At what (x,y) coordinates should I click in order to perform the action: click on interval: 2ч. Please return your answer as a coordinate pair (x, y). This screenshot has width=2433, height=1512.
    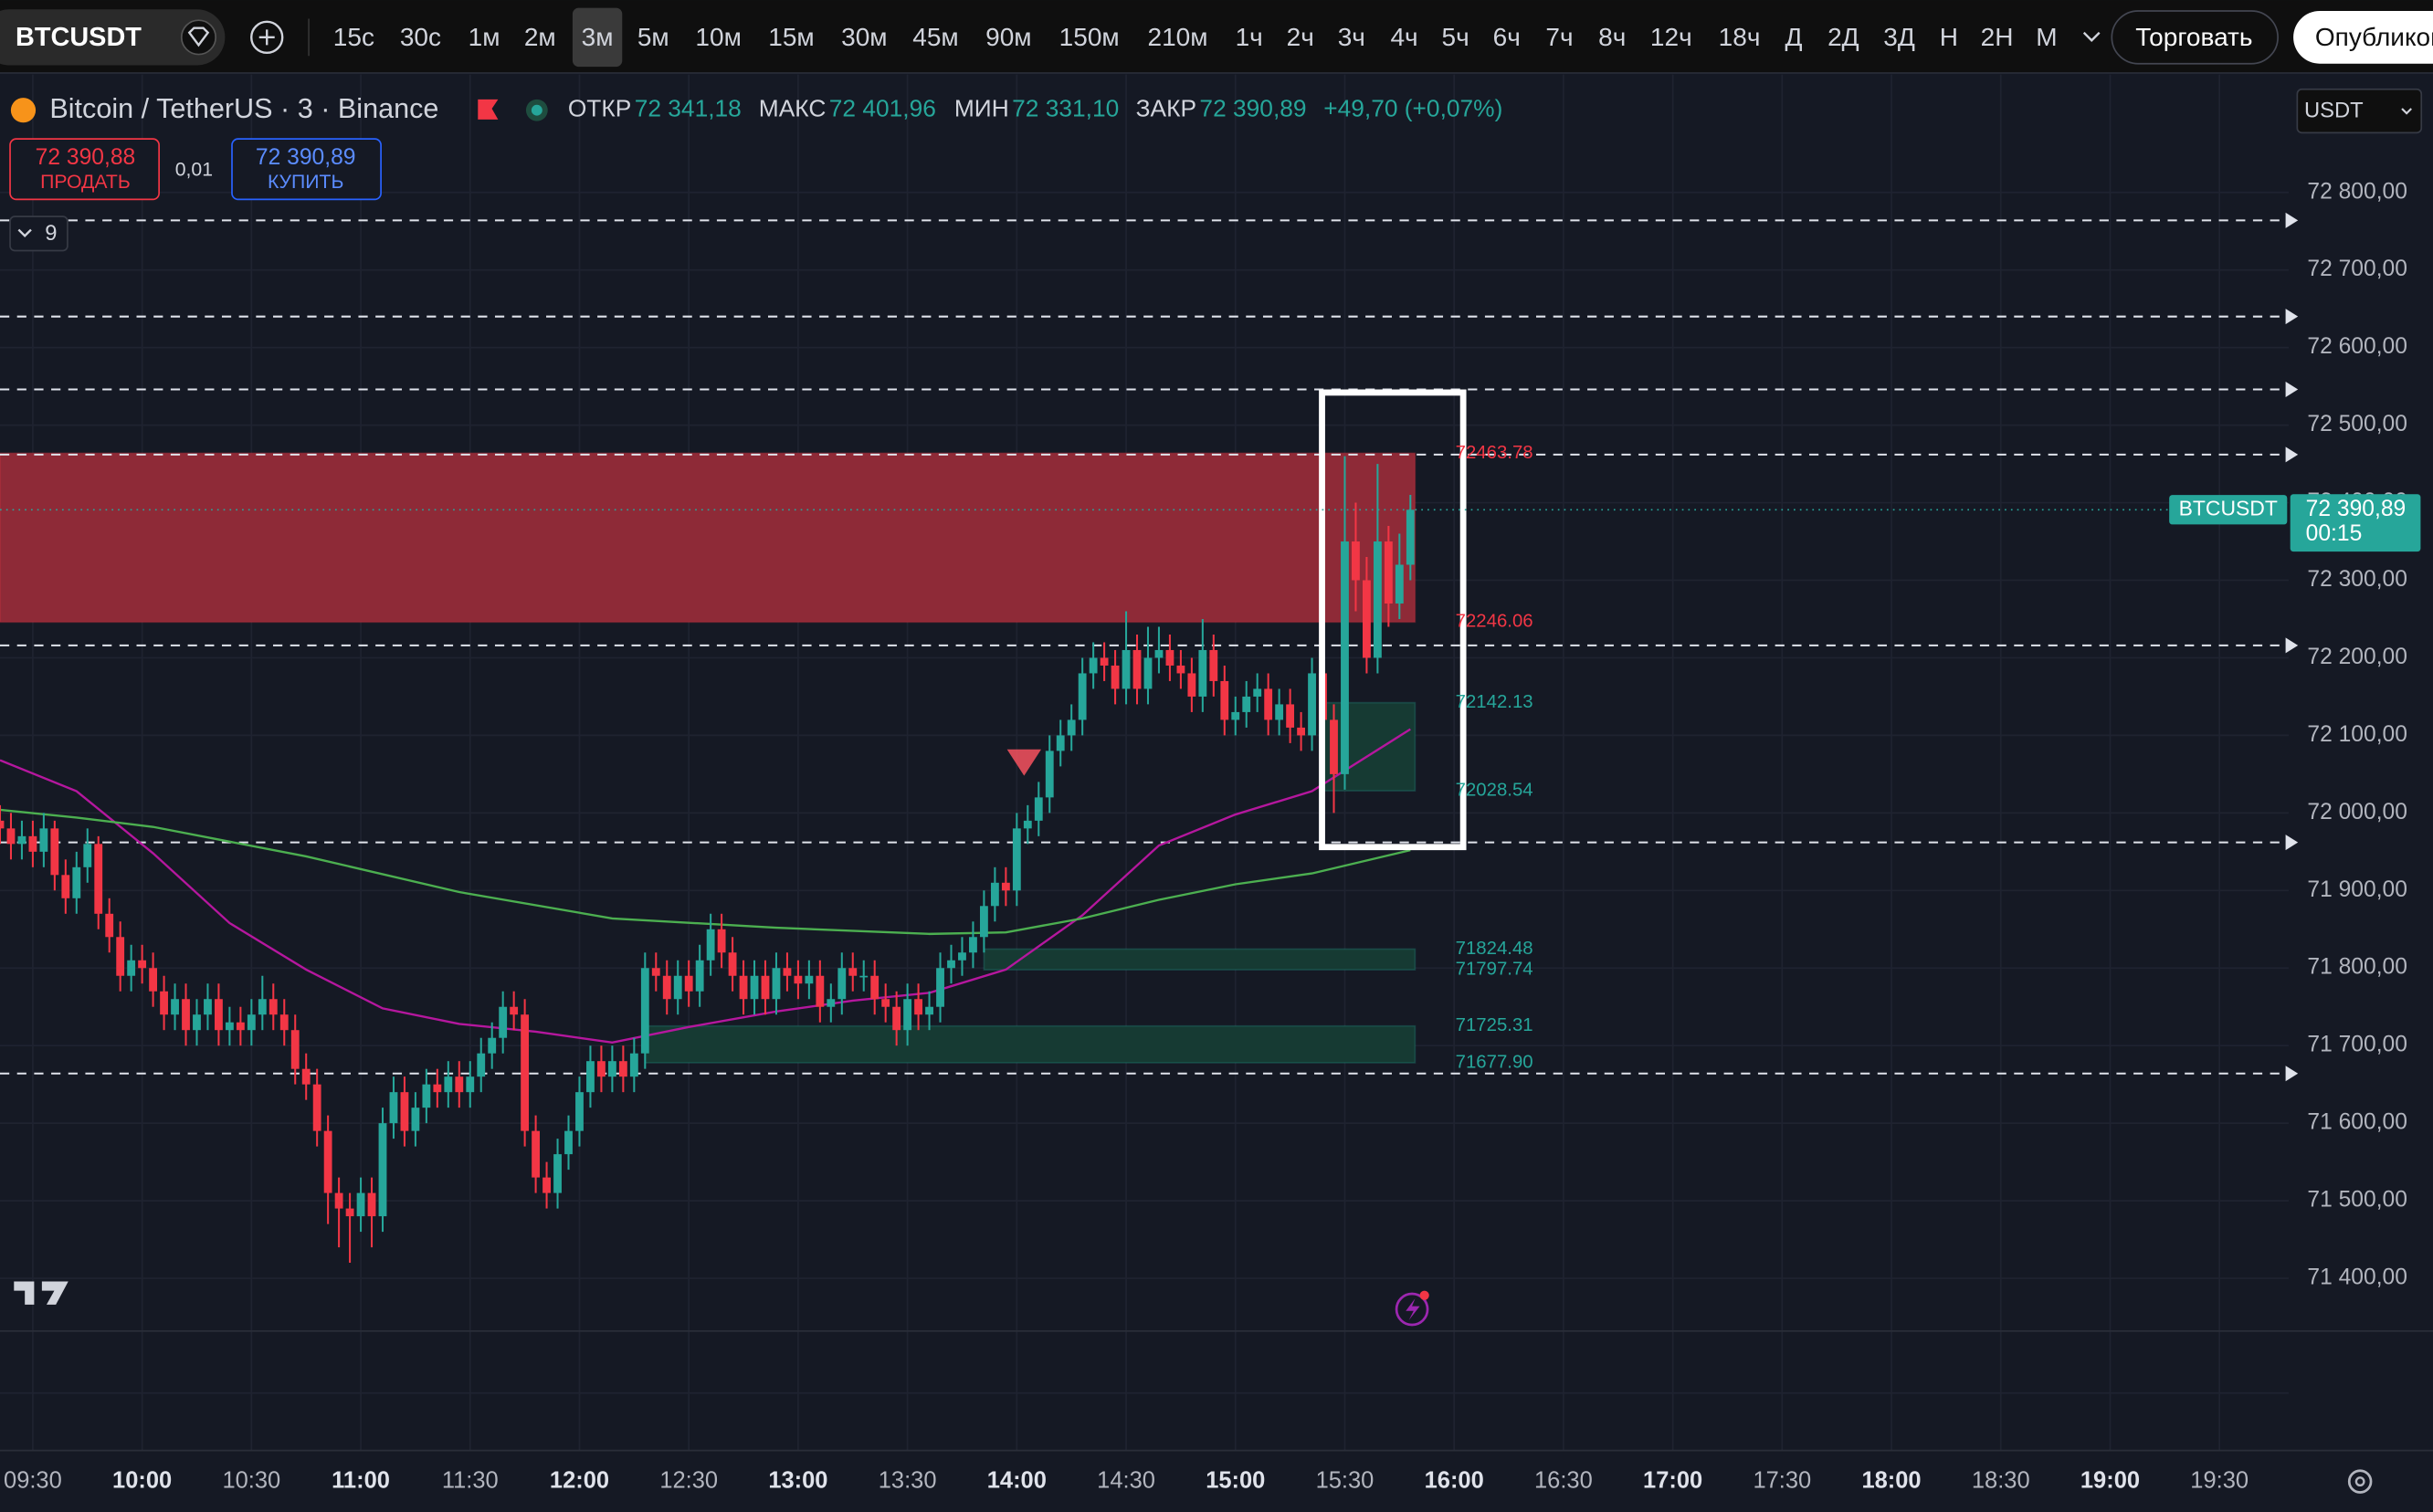
    Looking at the image, I should click on (1300, 37).